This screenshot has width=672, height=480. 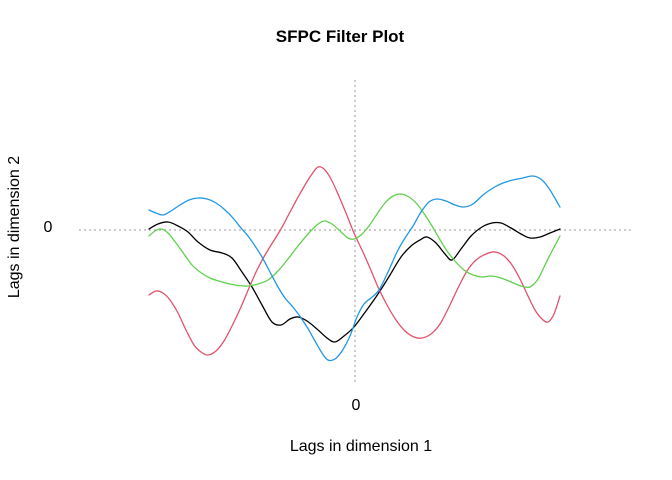 I want to click on series-filter-3-green-line, so click(x=354, y=241).